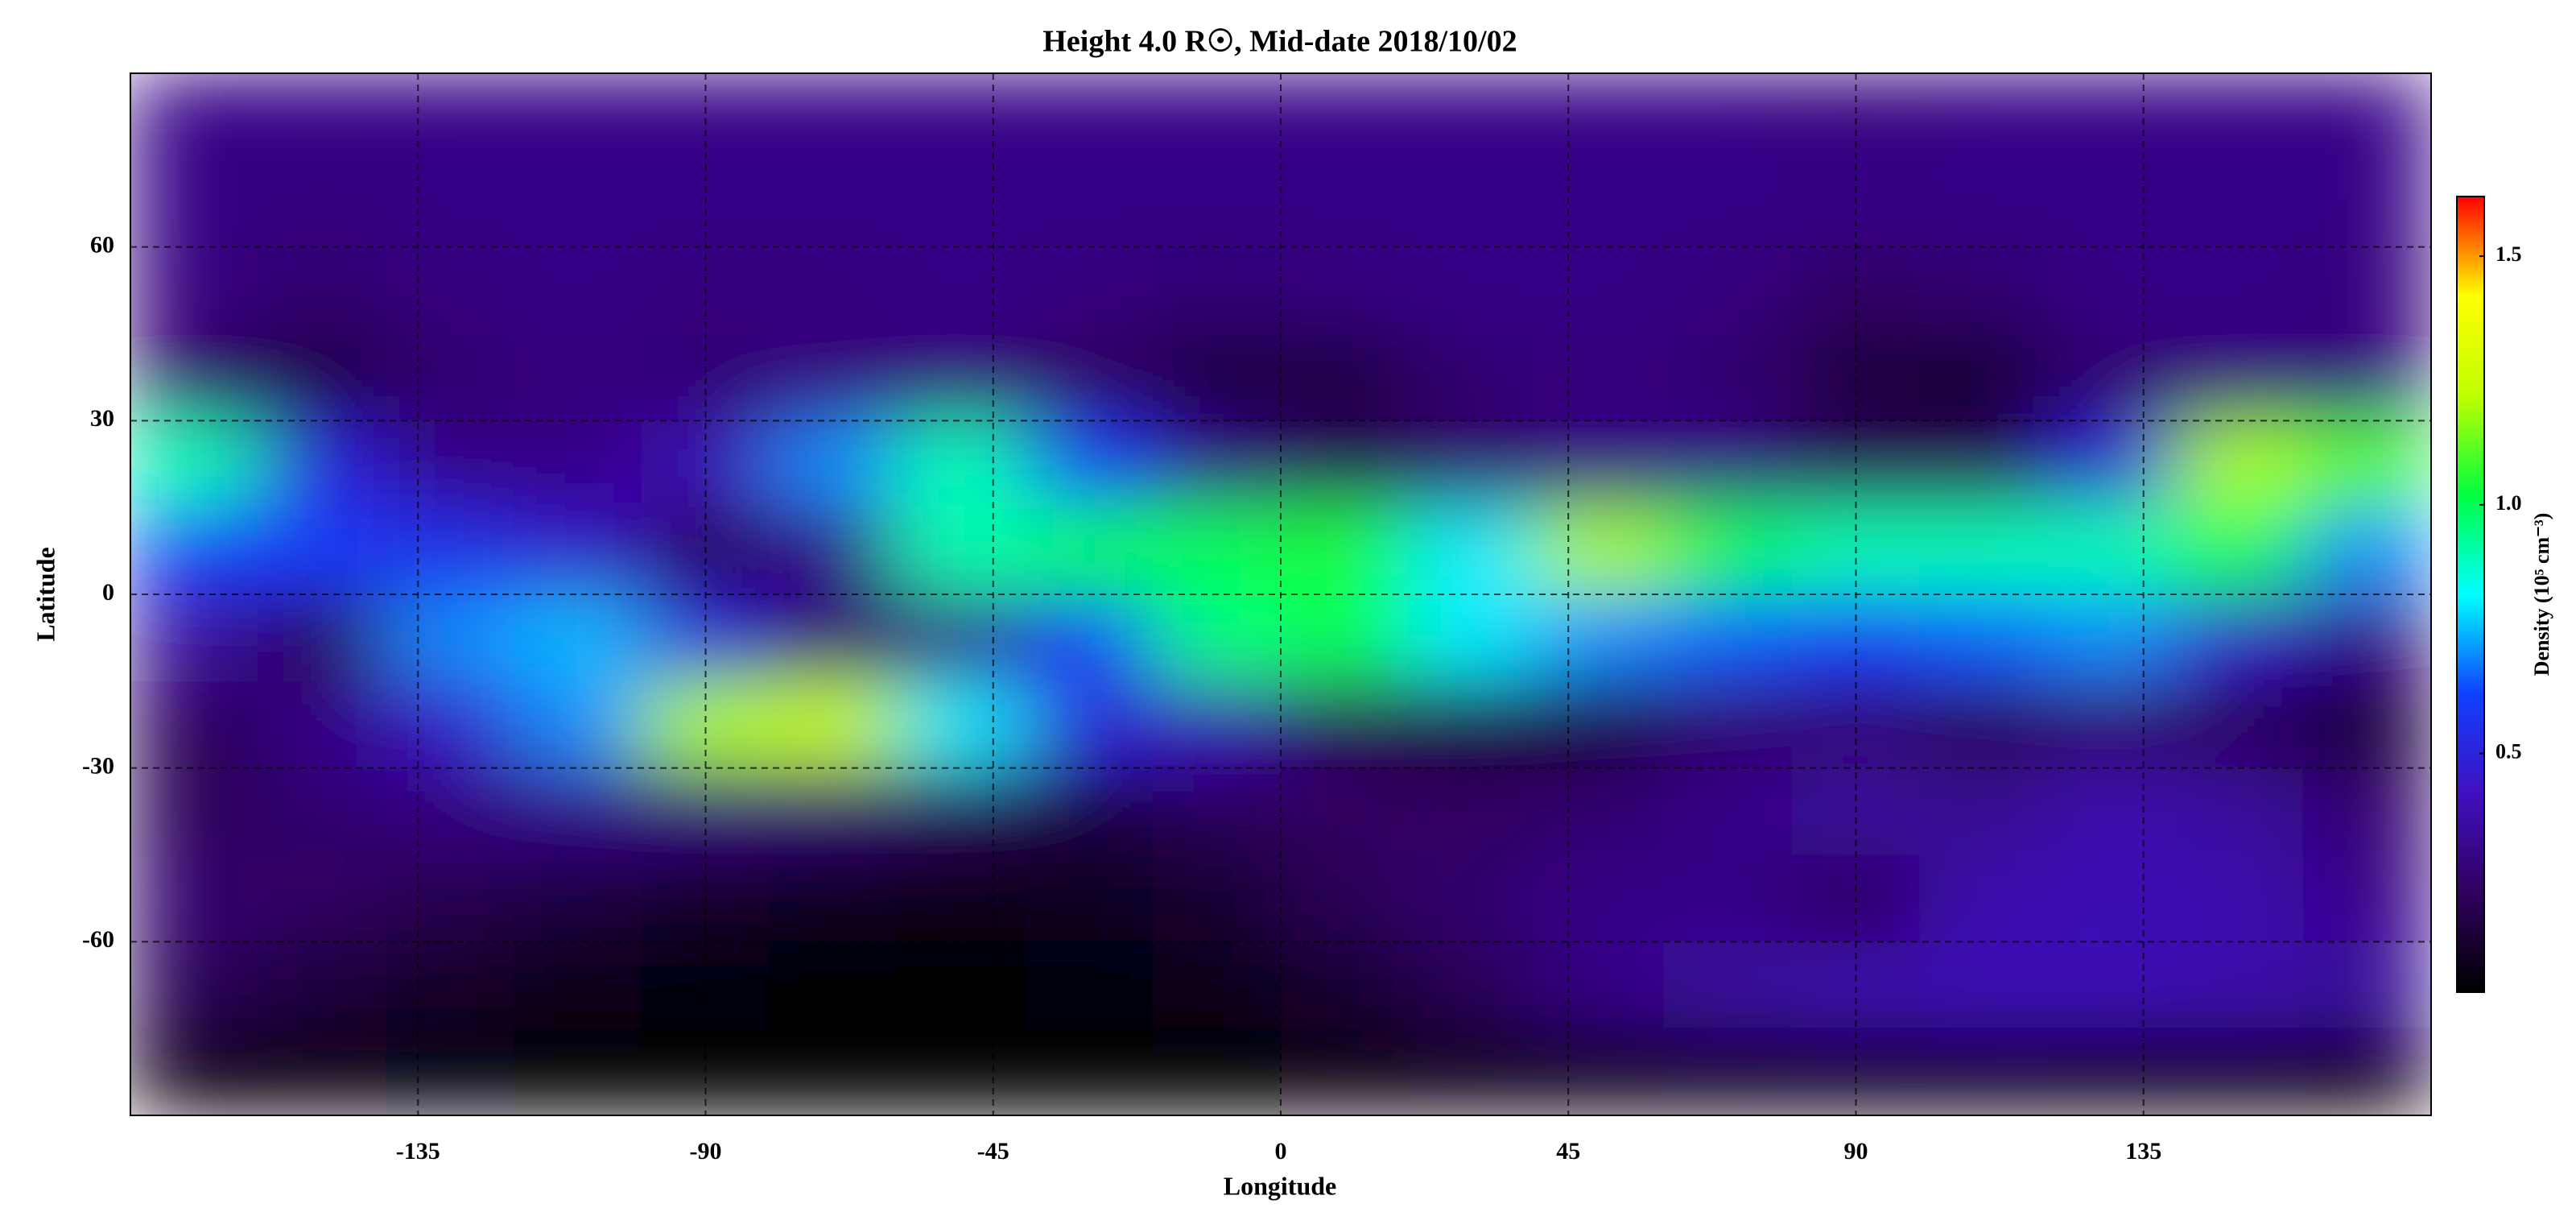  What do you see at coordinates (706, 1151) in the screenshot?
I see `x-tick-label: -90` at bounding box center [706, 1151].